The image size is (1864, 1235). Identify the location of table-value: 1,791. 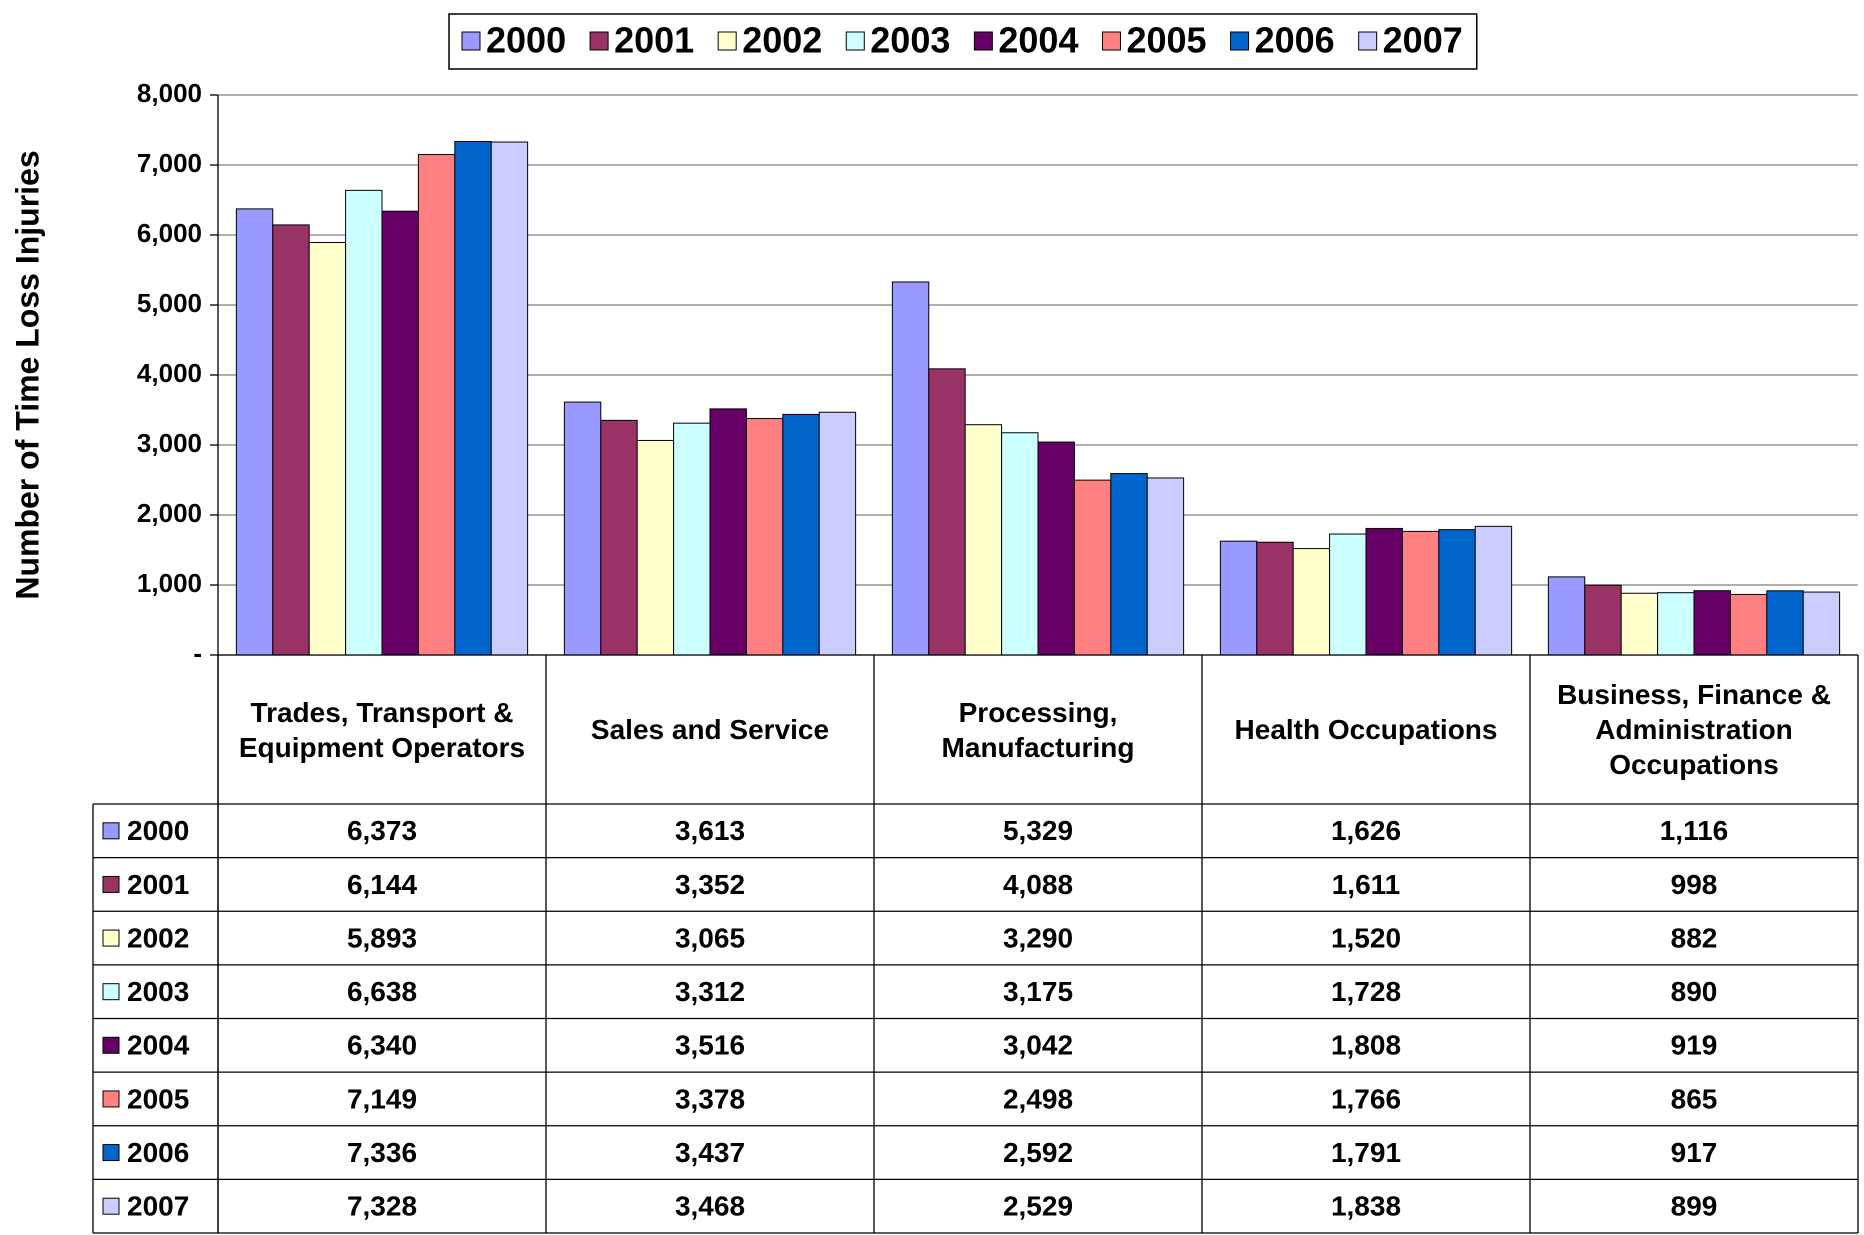
(1366, 1152).